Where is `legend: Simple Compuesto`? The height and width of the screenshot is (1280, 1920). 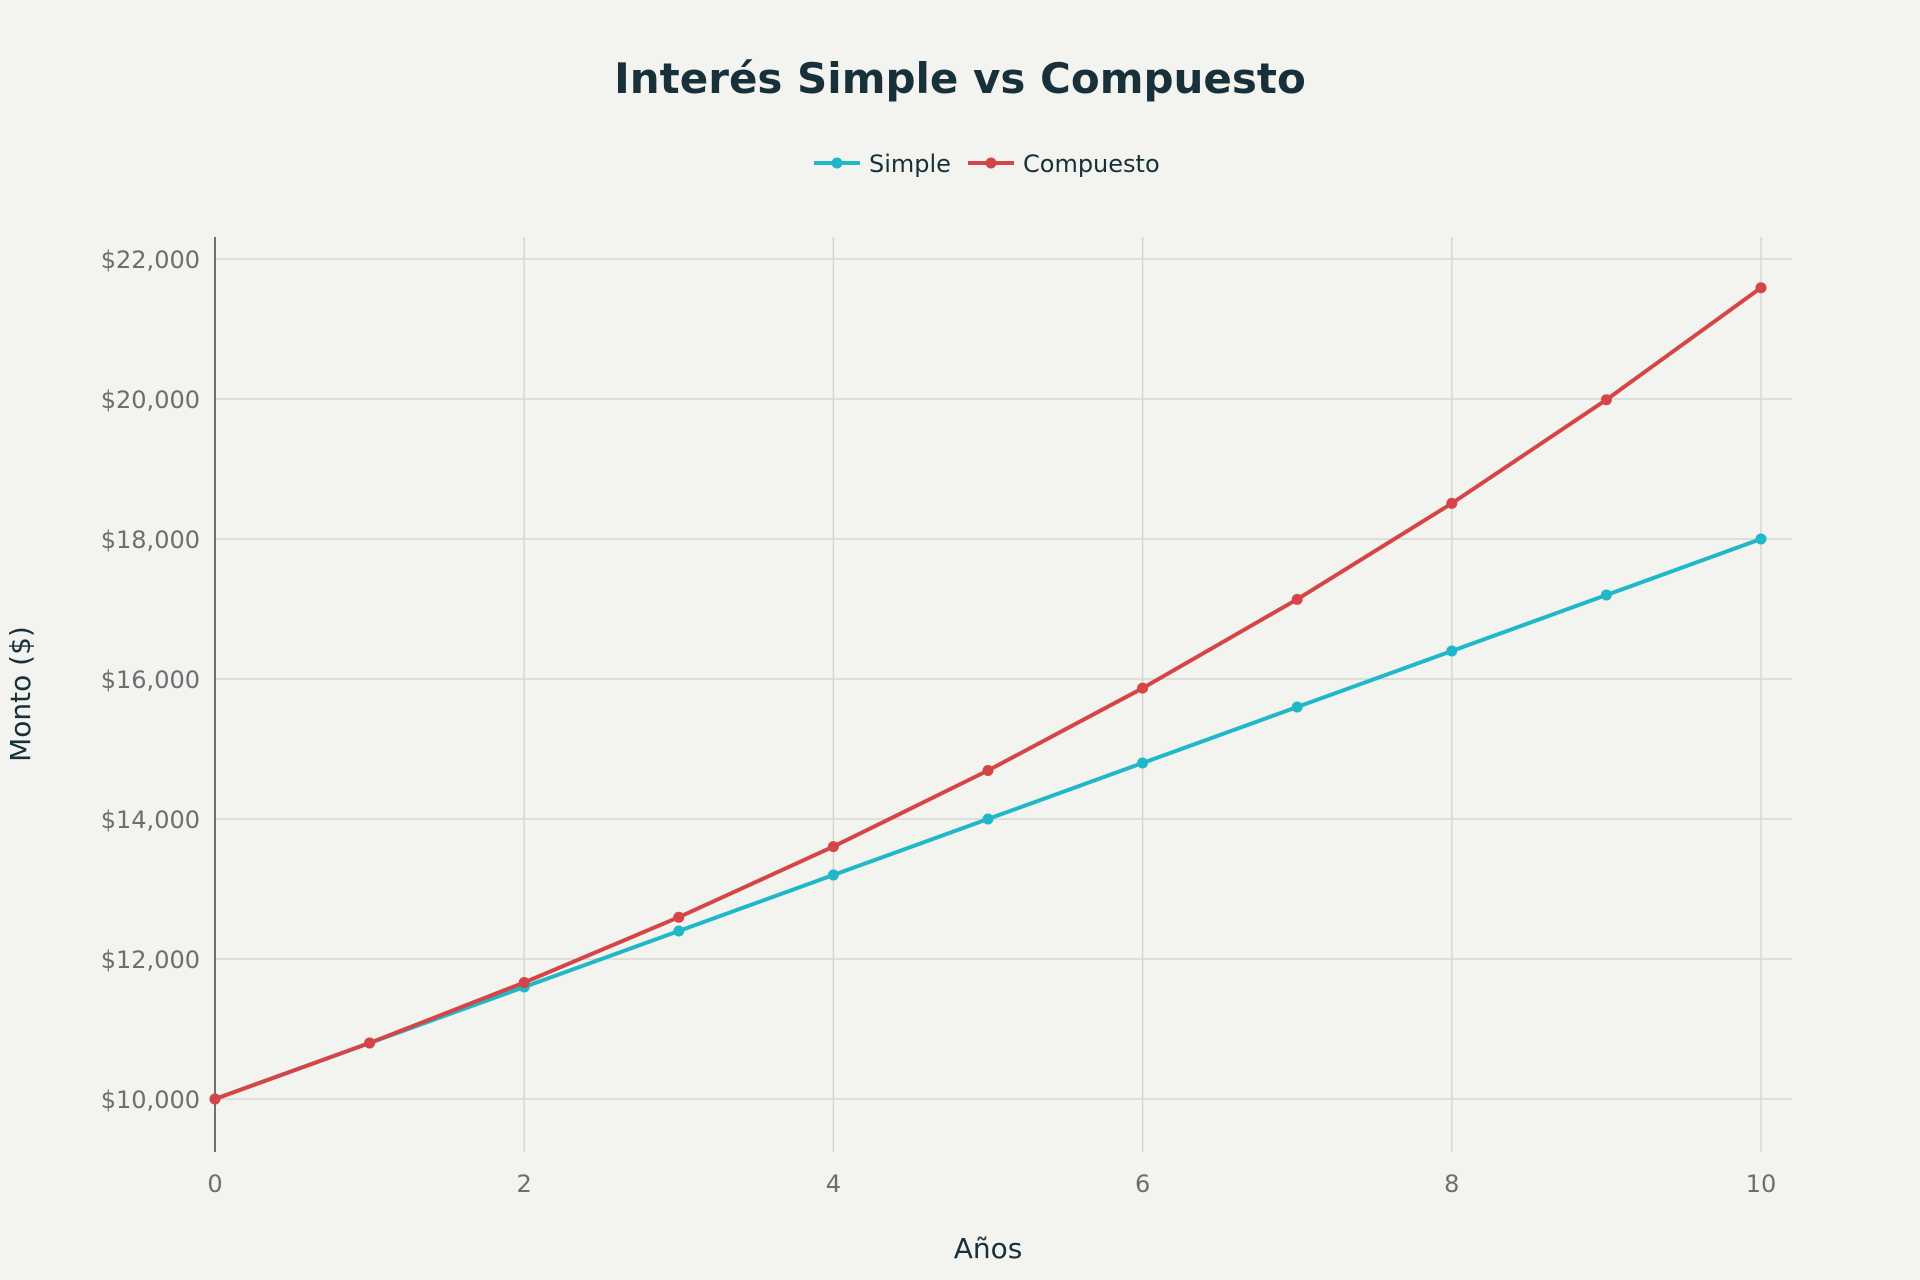 legend: Simple Compuesto is located at coordinates (987, 164).